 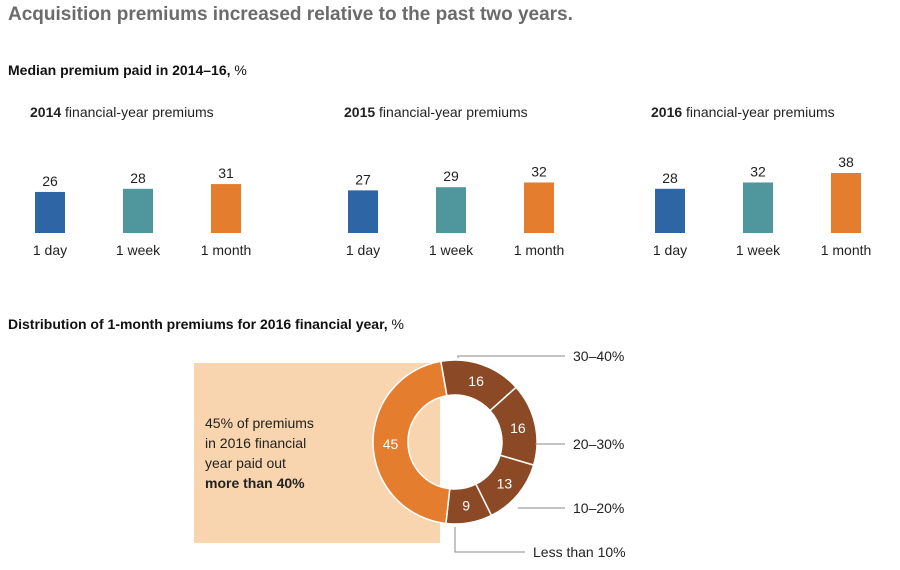 I want to click on bar-value-label: 27, so click(x=363, y=179).